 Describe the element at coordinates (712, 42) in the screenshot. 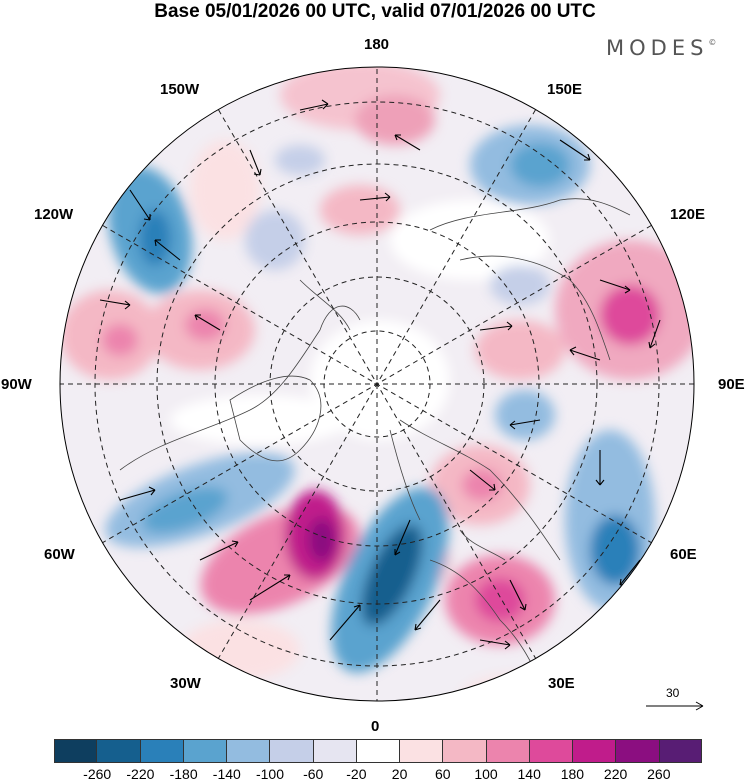

I see `brand-mark: ©` at that location.